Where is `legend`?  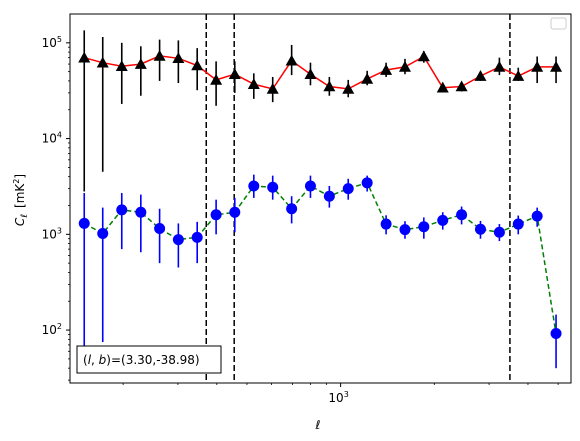
legend is located at coordinates (558, 23).